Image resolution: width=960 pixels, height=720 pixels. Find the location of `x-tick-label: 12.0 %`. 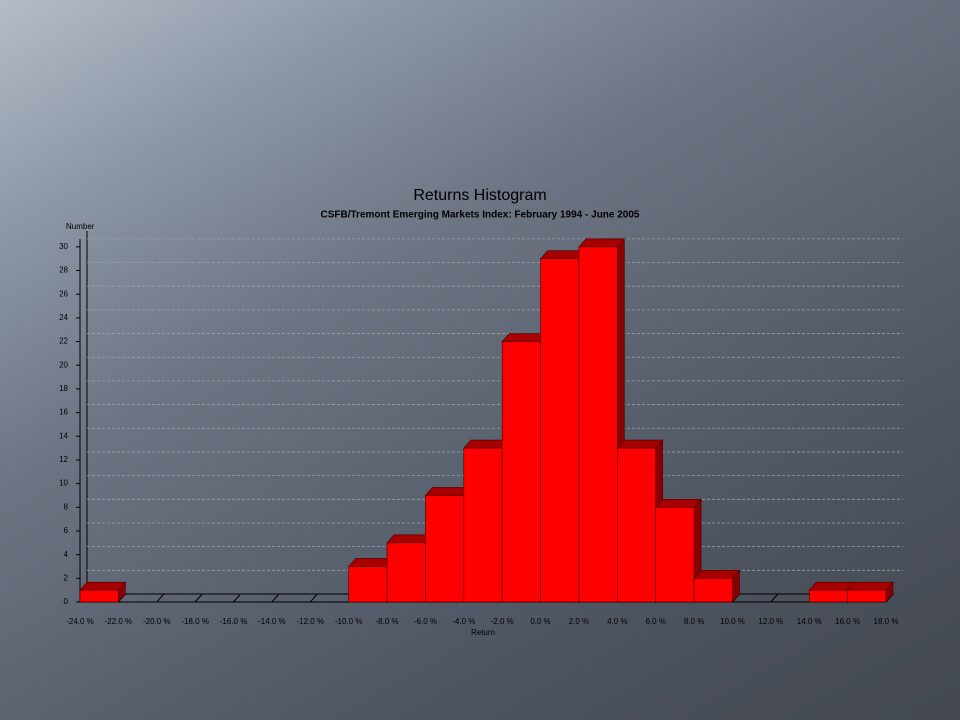

x-tick-label: 12.0 % is located at coordinates (770, 621).